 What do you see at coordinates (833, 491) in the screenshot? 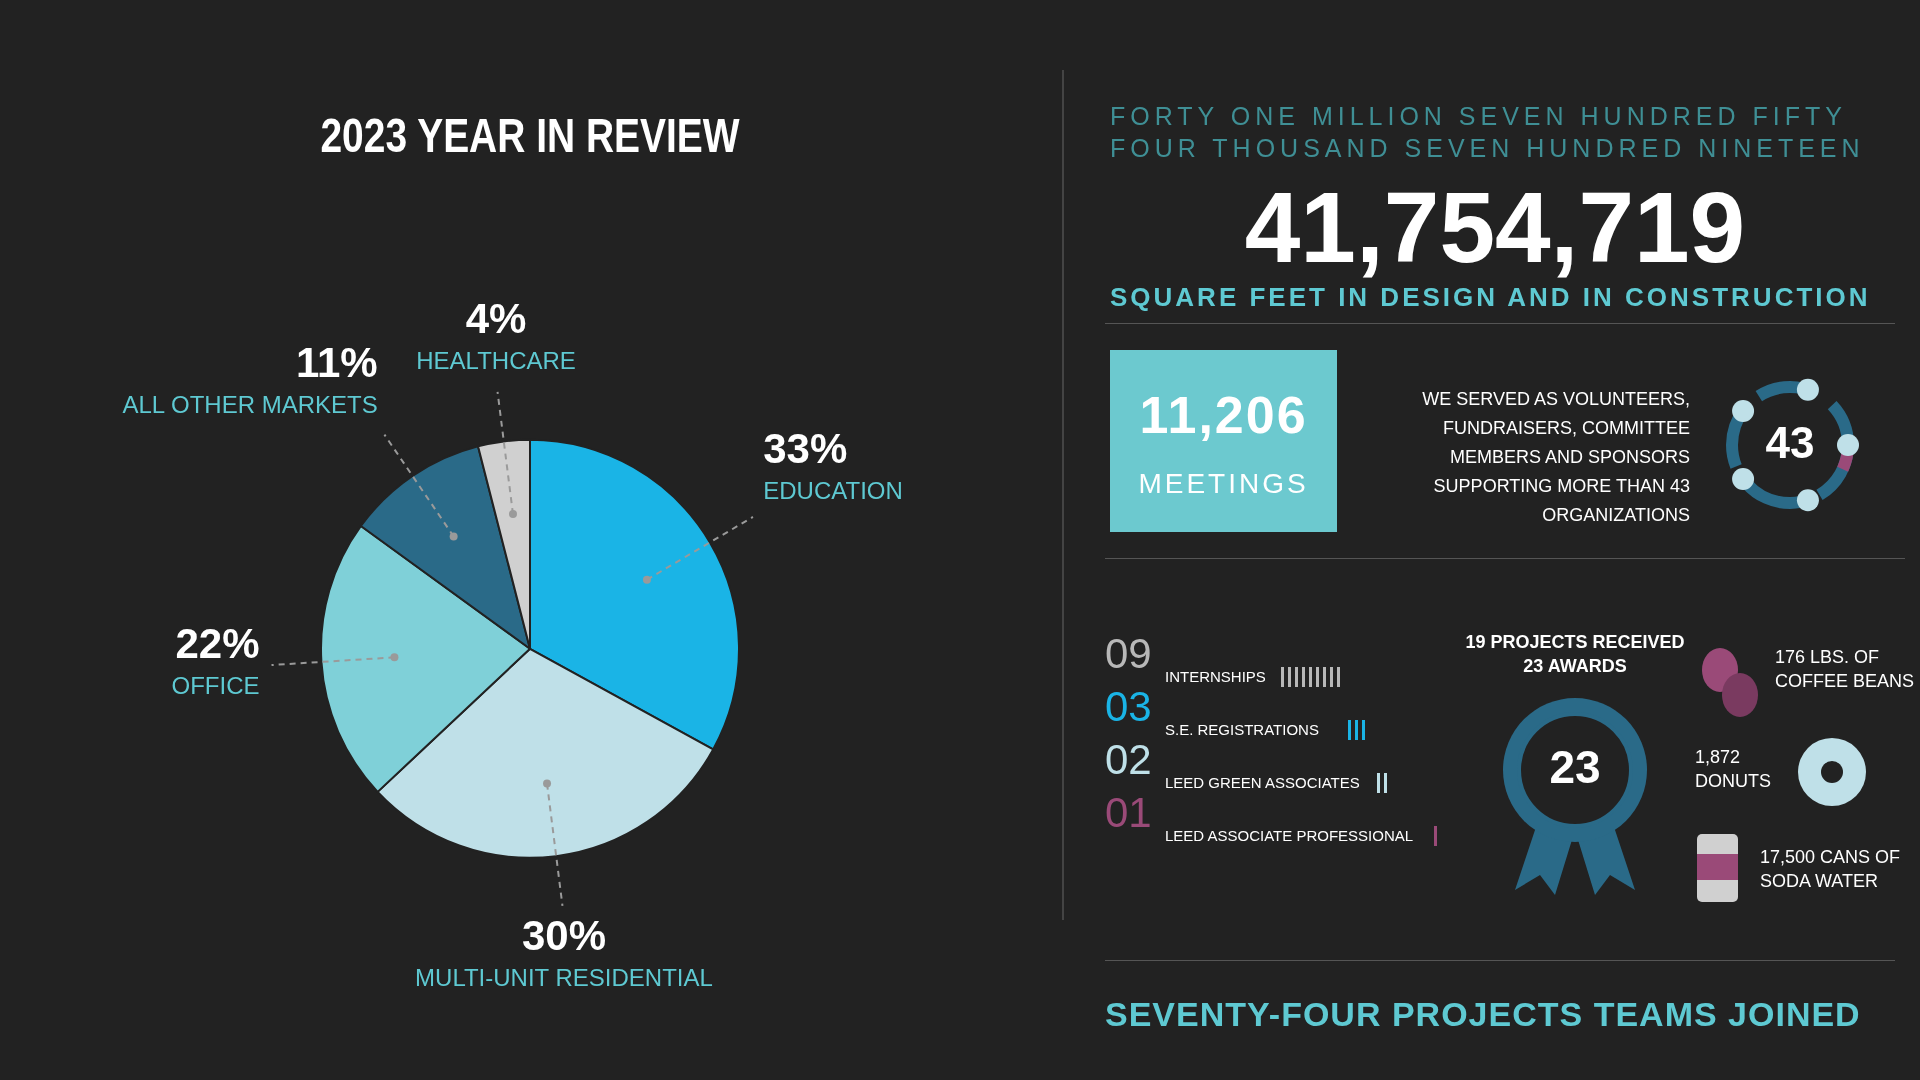
I see `slice-label: EDUCATION` at bounding box center [833, 491].